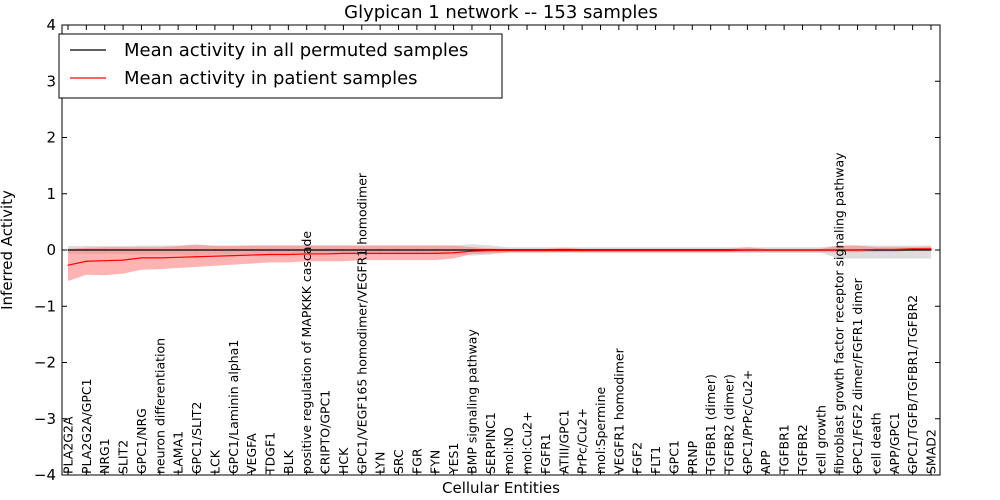 The height and width of the screenshot is (500, 1000). I want to click on x-category-label: BMP signaling pathway, so click(471, 401).